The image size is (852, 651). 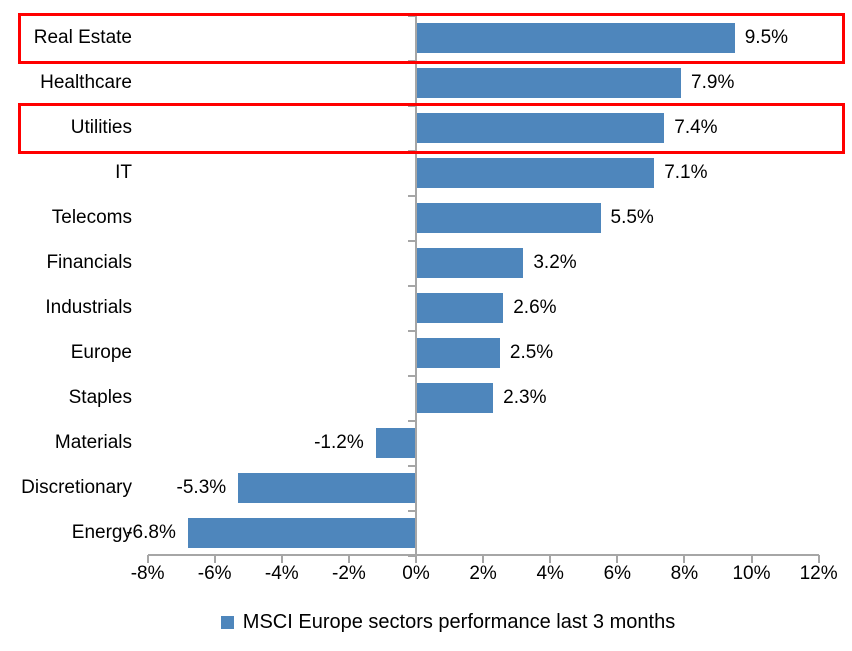 I want to click on highlight-box-real-estate, so click(x=431, y=38).